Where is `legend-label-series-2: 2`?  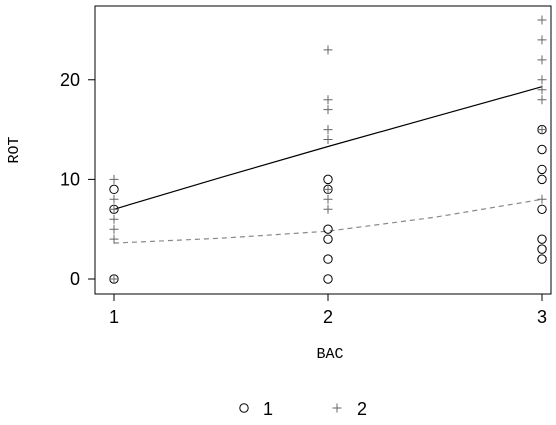 legend-label-series-2: 2 is located at coordinates (362, 409).